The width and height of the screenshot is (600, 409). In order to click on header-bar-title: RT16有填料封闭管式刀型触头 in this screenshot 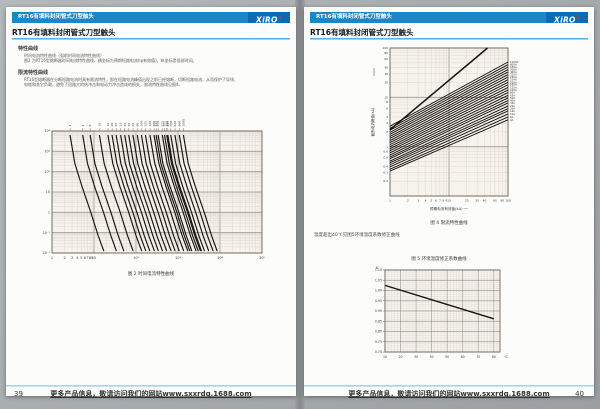, I will do `click(354, 17)`.